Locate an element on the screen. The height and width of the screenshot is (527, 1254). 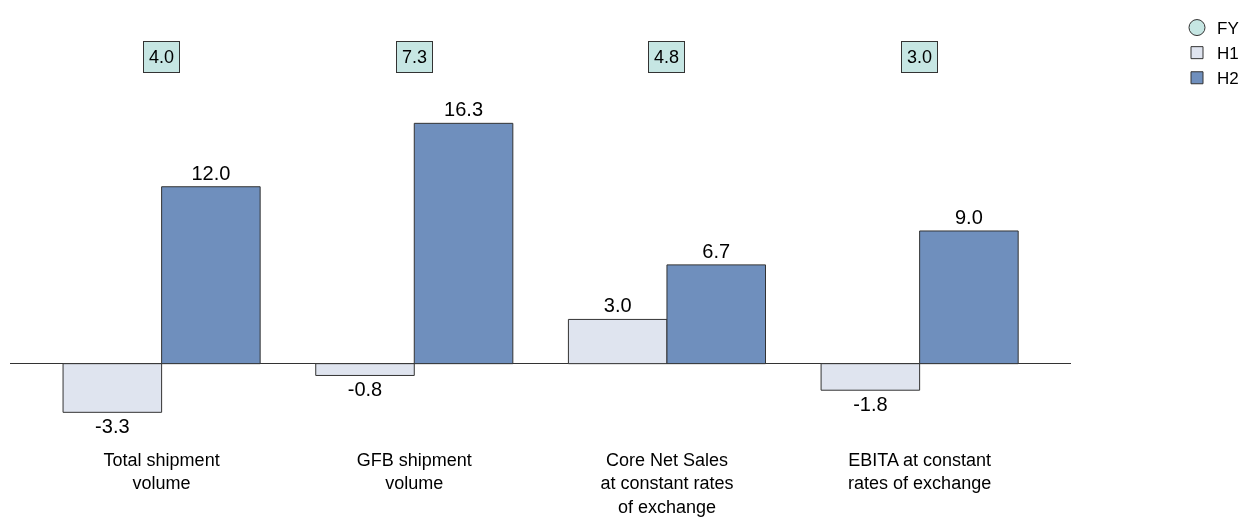
text: 7.3 is located at coordinates (415, 57).